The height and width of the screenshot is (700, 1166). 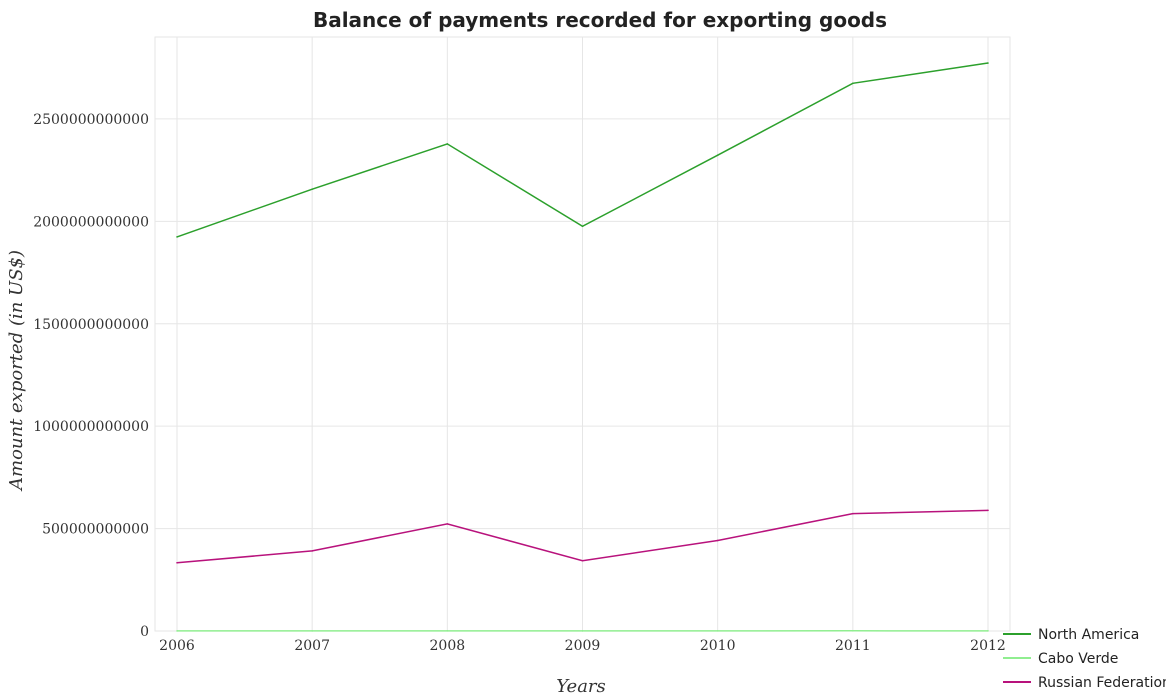 What do you see at coordinates (1102, 683) in the screenshot?
I see `legend-label: Russian Federation` at bounding box center [1102, 683].